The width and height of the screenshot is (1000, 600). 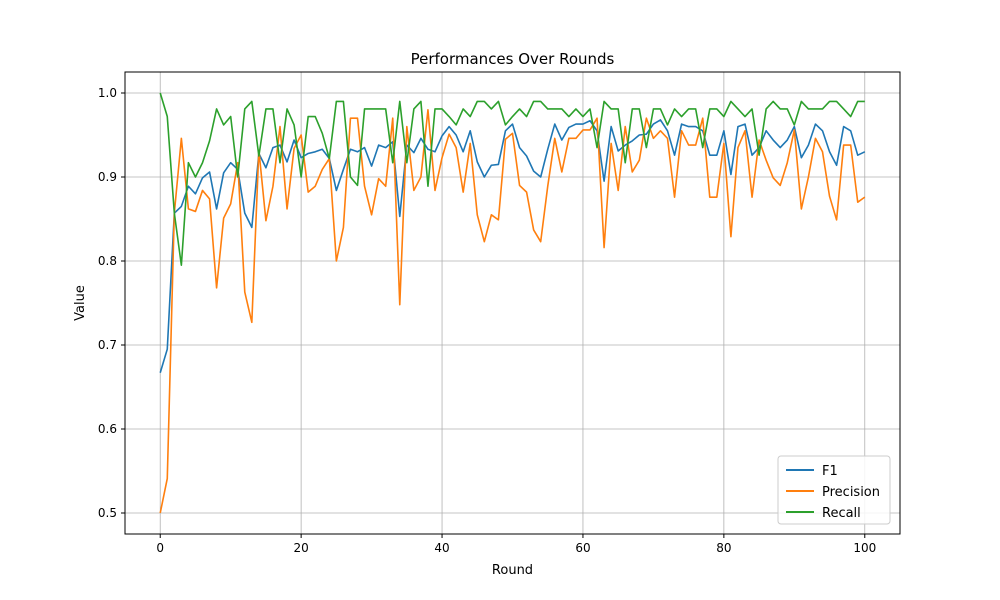 I want to click on y-axis-title: Value, so click(x=80, y=303).